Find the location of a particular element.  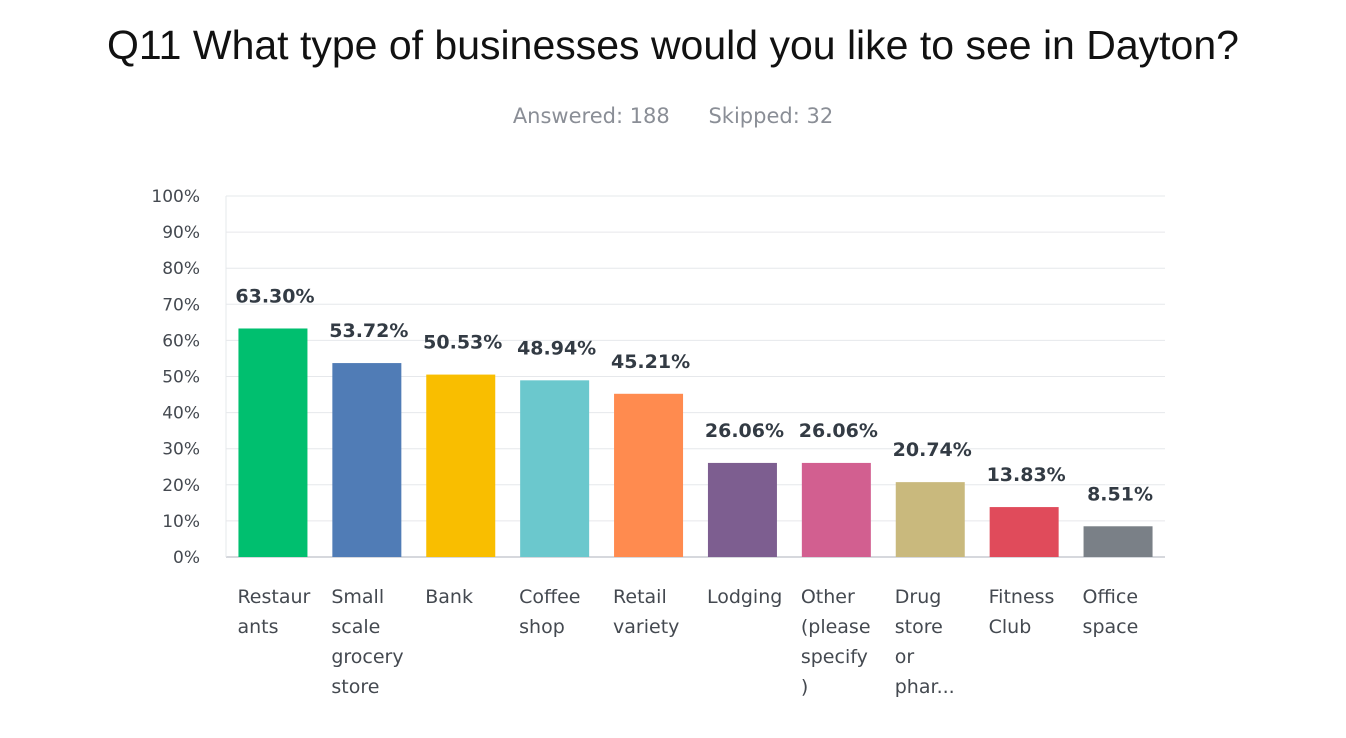

x-tick-label: Retail variety is located at coordinates (646, 612).